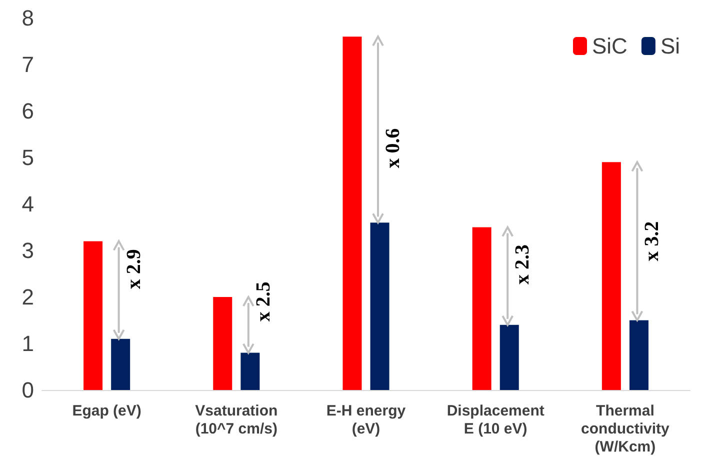  Describe the element at coordinates (28, 390) in the screenshot. I see `y-tick-label: 0` at that location.